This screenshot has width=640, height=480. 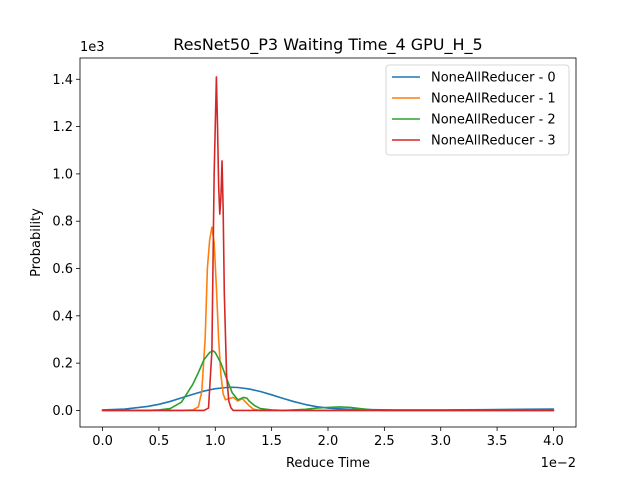 I want to click on x-tick-label: 0.0, so click(x=102, y=441).